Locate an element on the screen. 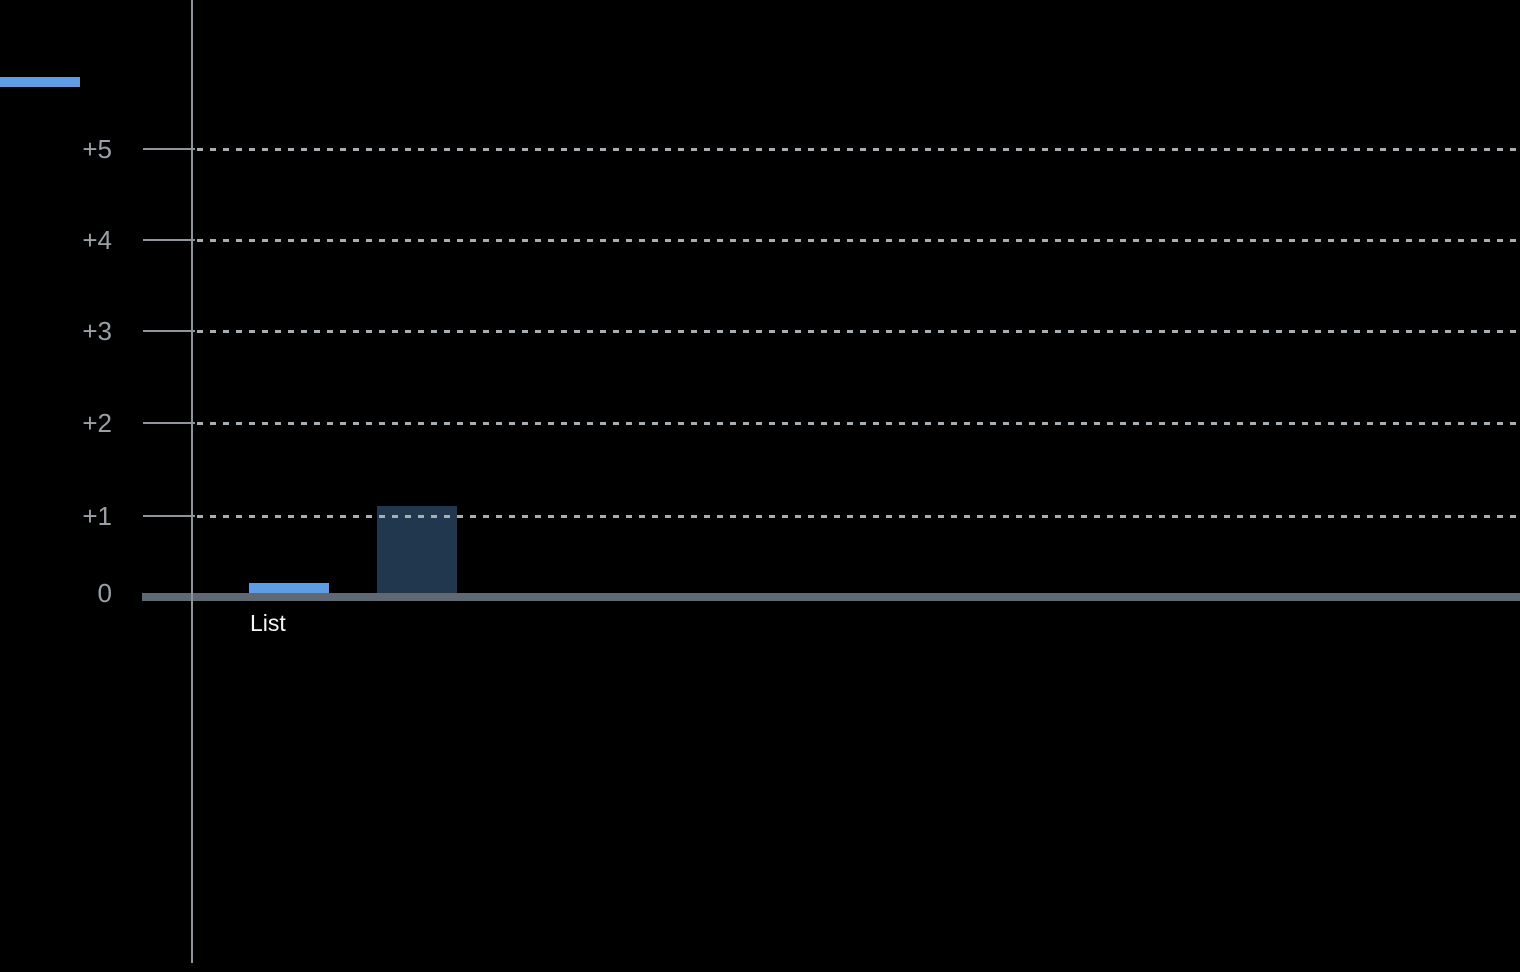 This screenshot has height=972, width=1520. y-tick-label-4: +4 is located at coordinates (97, 240).